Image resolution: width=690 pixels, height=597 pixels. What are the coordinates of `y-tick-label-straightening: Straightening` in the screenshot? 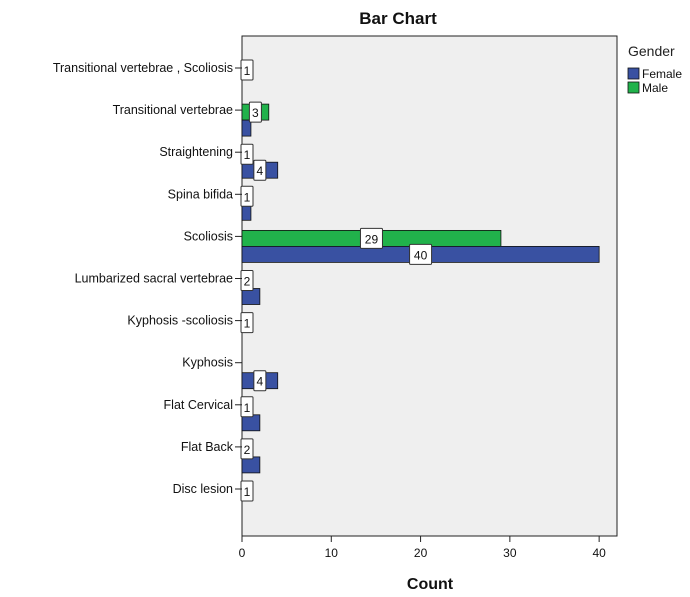 It's located at (196, 152).